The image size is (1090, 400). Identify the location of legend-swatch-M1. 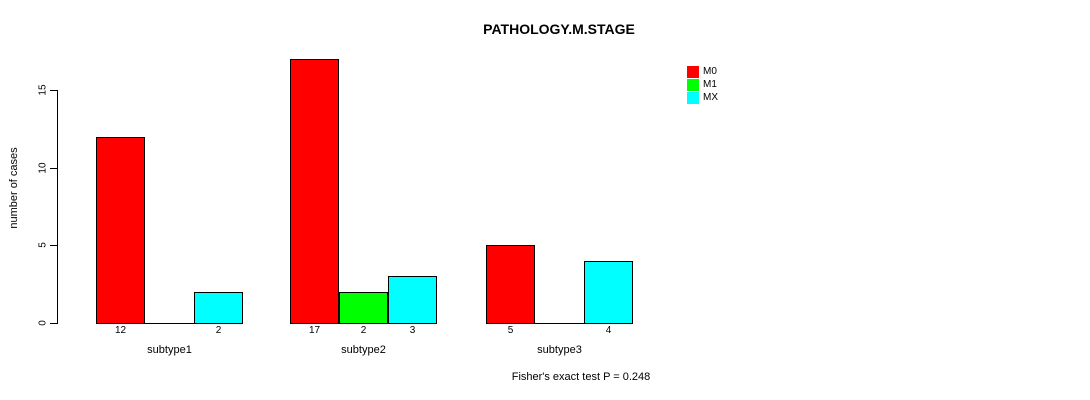
(693, 85).